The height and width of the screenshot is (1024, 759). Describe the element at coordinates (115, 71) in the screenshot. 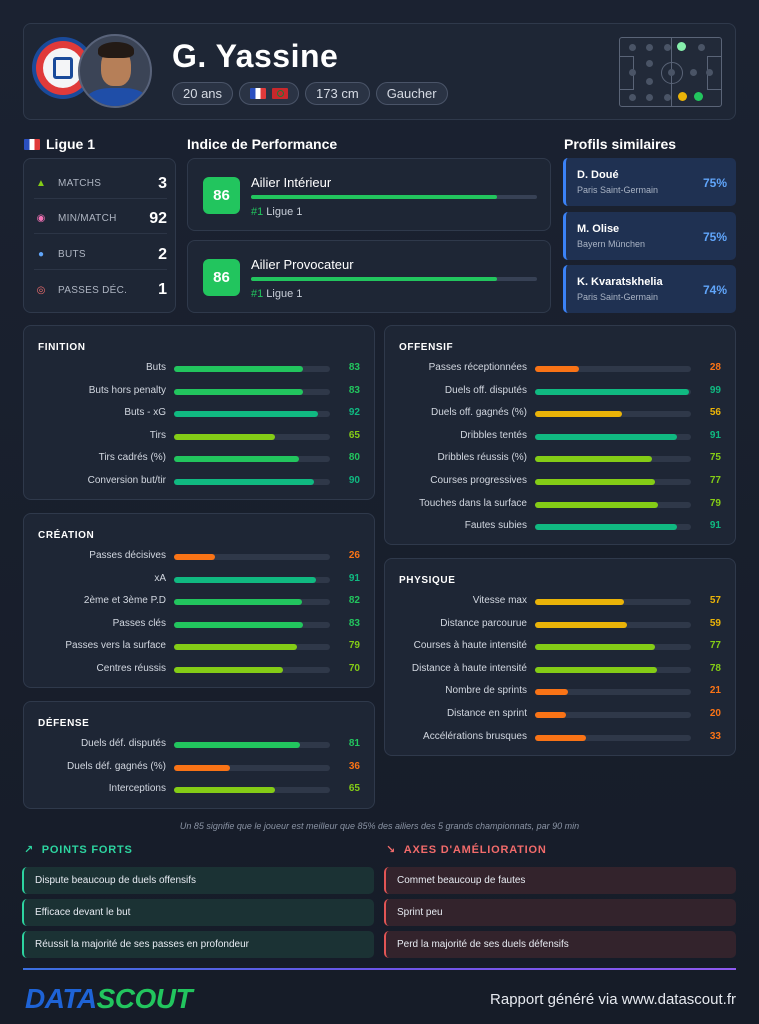

I see `player-avatar` at that location.